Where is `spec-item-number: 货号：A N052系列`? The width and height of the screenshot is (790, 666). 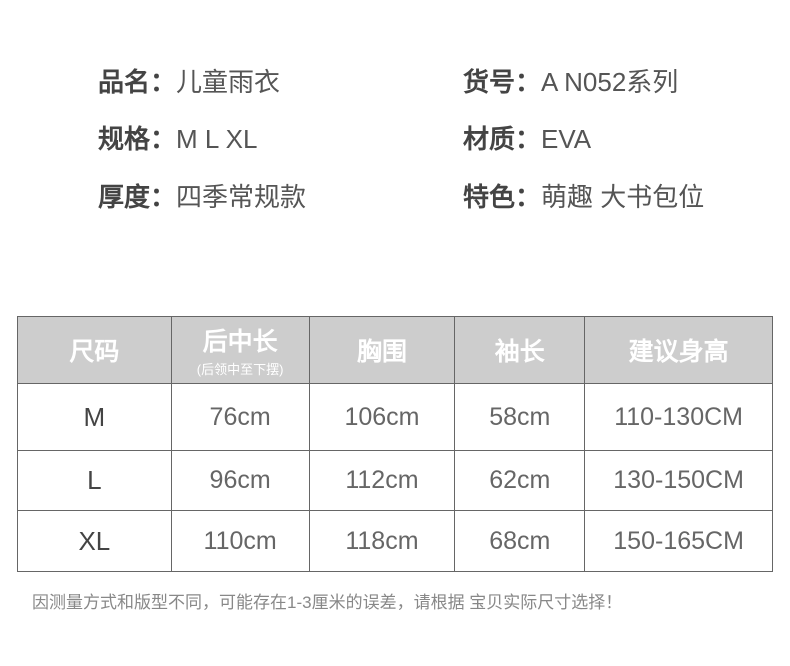
spec-item-number: 货号：A N052系列 is located at coordinates (571, 82).